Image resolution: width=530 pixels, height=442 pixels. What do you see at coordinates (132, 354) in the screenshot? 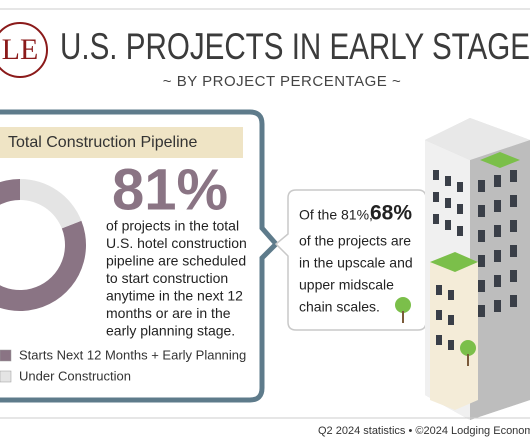
I see `legend-label: Starts Next 12 Months + Early Planning` at bounding box center [132, 354].